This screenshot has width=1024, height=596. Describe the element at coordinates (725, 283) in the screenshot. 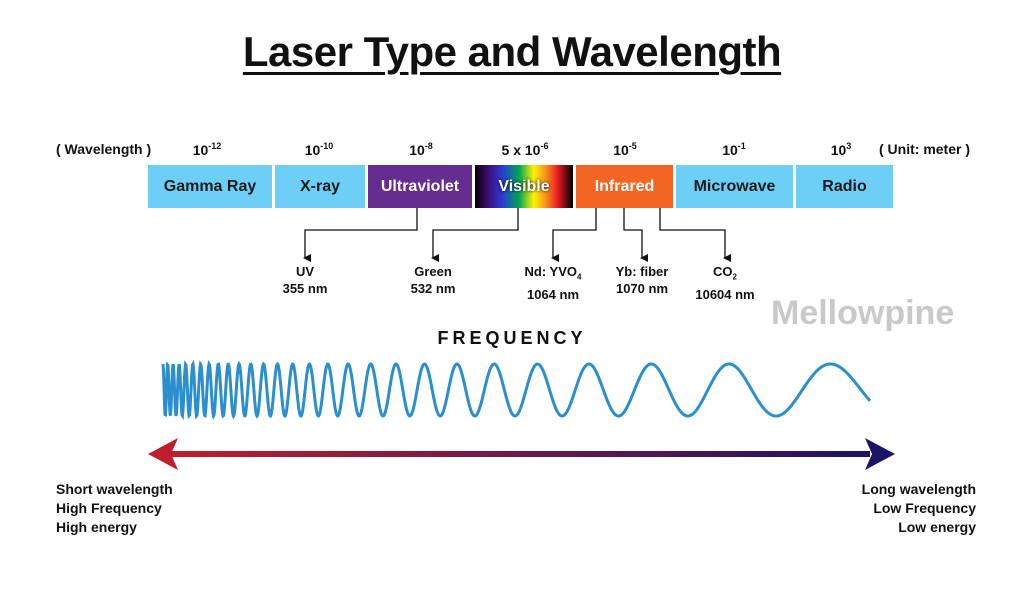

I see `laser-co2: CO2 10604 nm` at that location.